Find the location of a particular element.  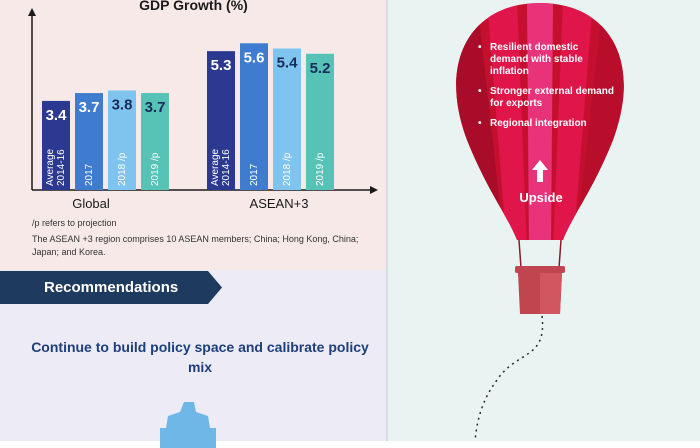

balloon-basket-rim is located at coordinates (540, 269).